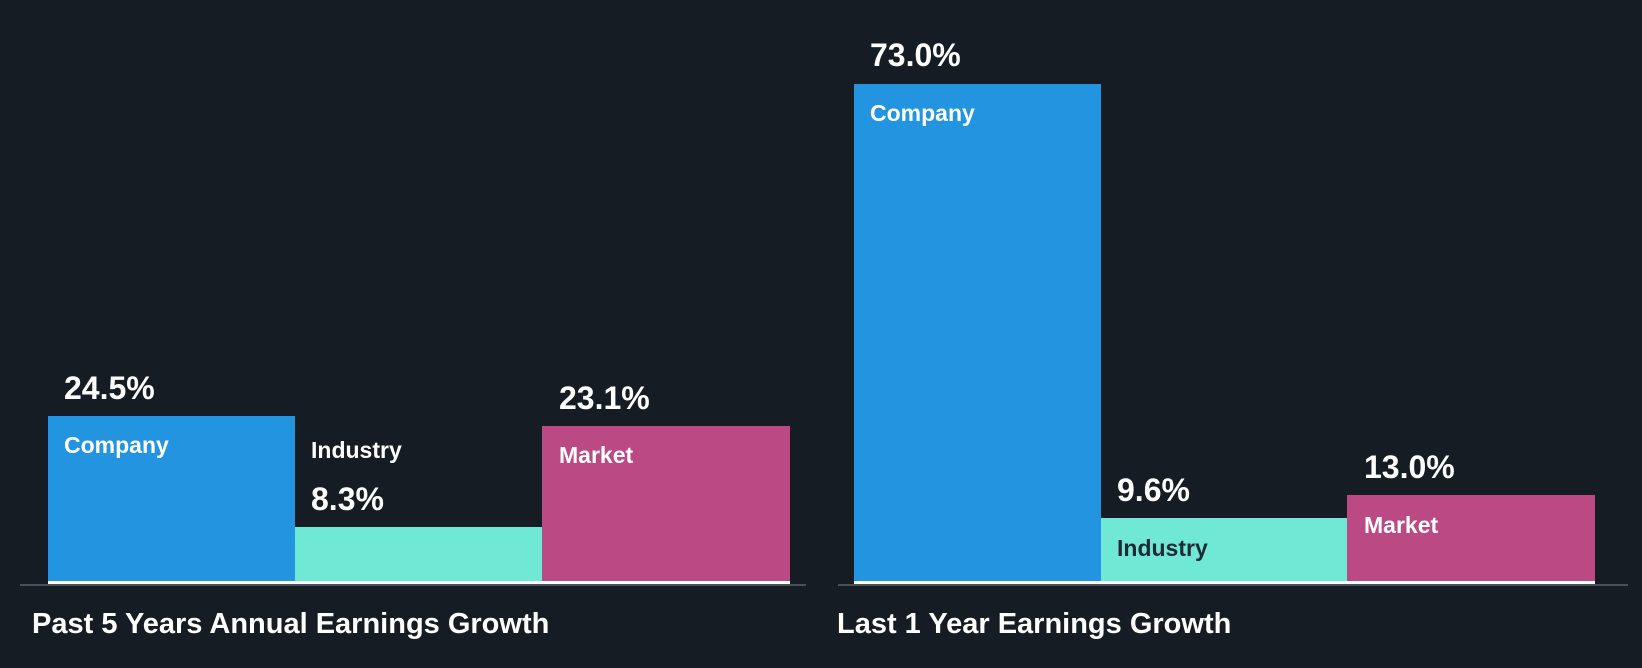 This screenshot has width=1642, height=668. I want to click on chart-title: Last 1 Year Earnings Growth, so click(1034, 624).